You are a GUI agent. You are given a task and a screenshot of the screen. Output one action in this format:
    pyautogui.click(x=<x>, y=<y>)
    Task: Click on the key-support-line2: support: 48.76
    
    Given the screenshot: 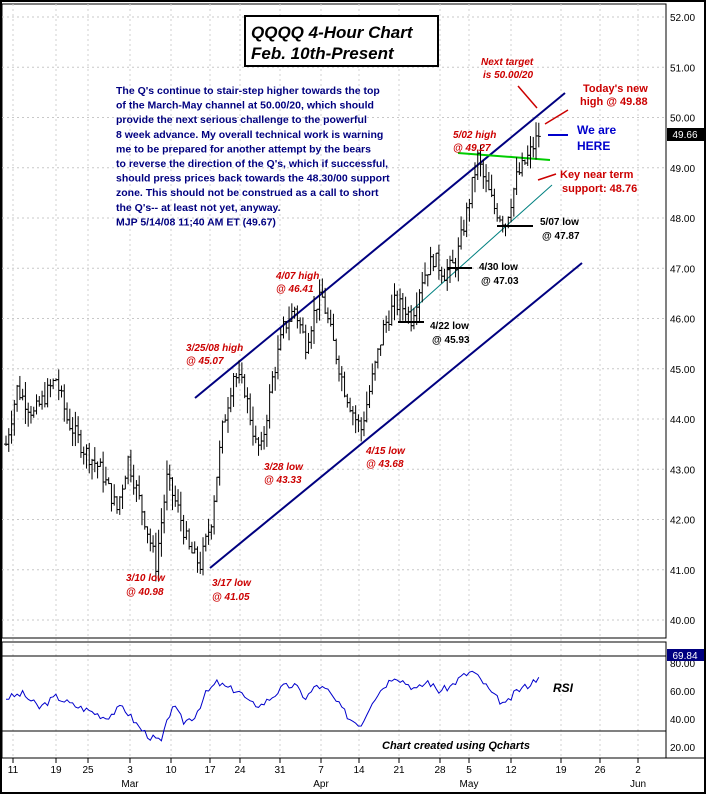 What is the action you would take?
    pyautogui.click(x=599, y=189)
    